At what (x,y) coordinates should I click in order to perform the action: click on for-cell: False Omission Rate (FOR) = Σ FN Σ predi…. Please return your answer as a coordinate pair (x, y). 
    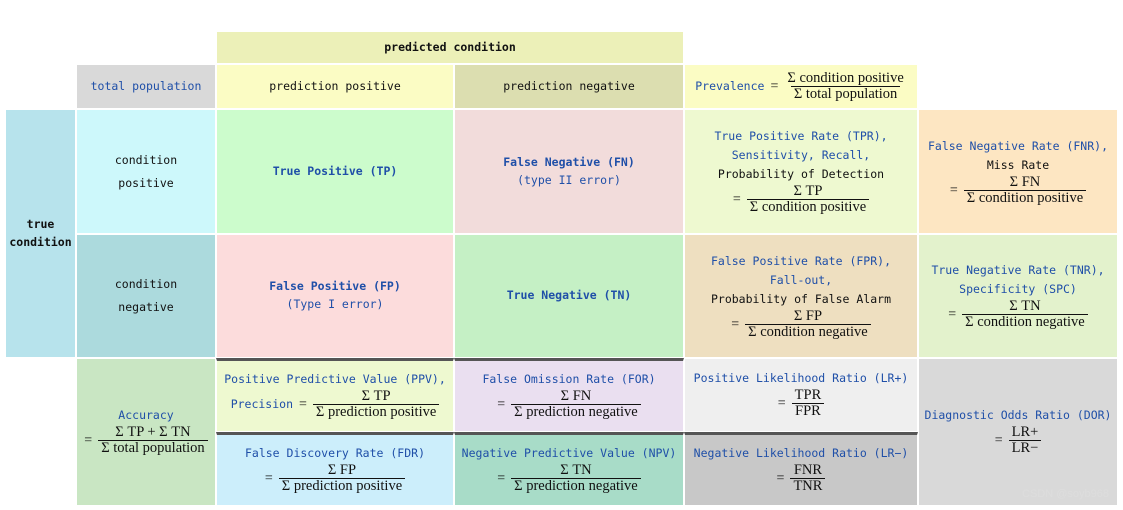
    Looking at the image, I should click on (569, 395).